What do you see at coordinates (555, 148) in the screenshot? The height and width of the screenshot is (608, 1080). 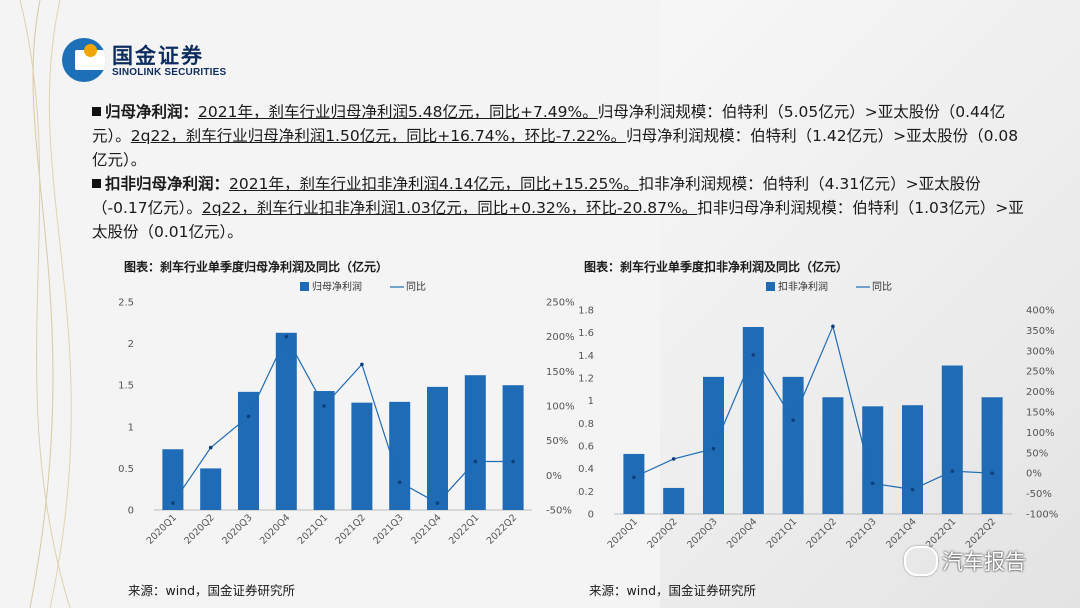 I see `bullet-text: 归母净利润规模：伯特利（1.42亿元）>亚太股份（0.08亿元）。` at bounding box center [555, 148].